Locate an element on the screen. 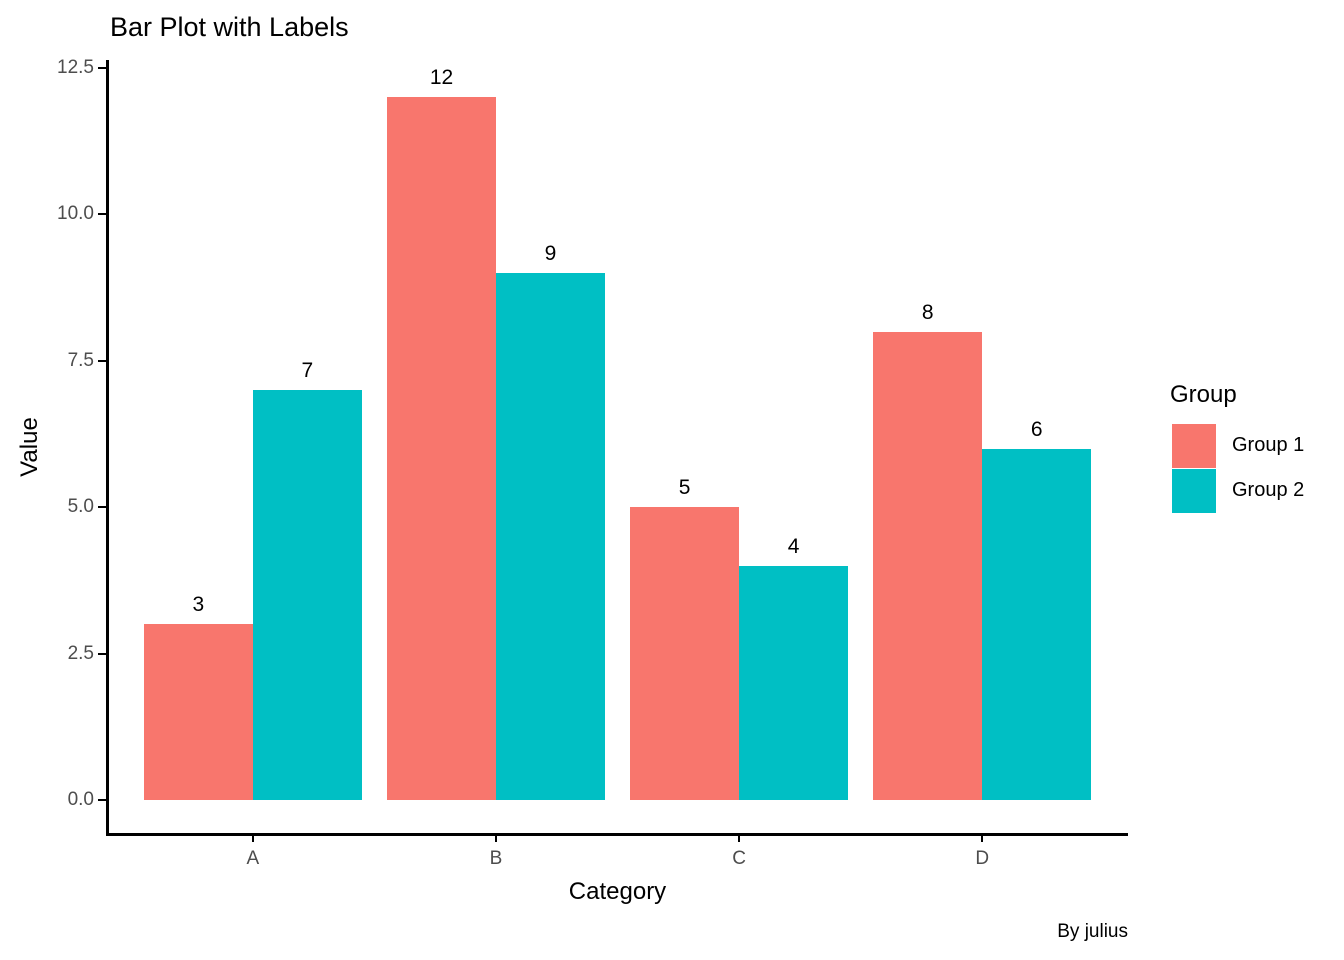 Image resolution: width=1344 pixels, height=960 pixels. legend: Group Group 1 Group 2 is located at coordinates (1237, 447).